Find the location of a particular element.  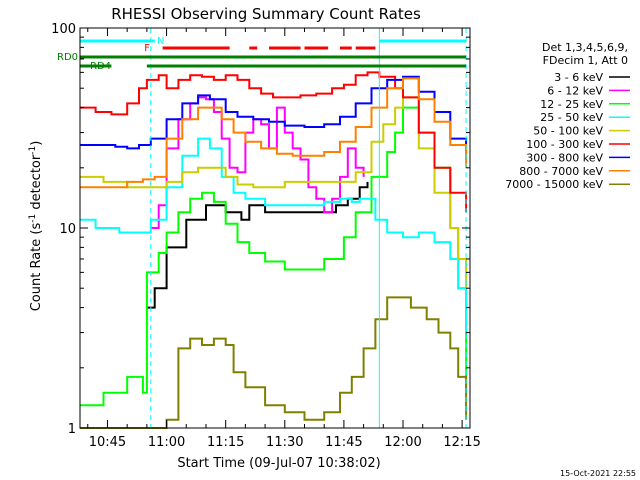

y-axis-label: Count Rate (s-1 detector-1) is located at coordinates (36, 226).